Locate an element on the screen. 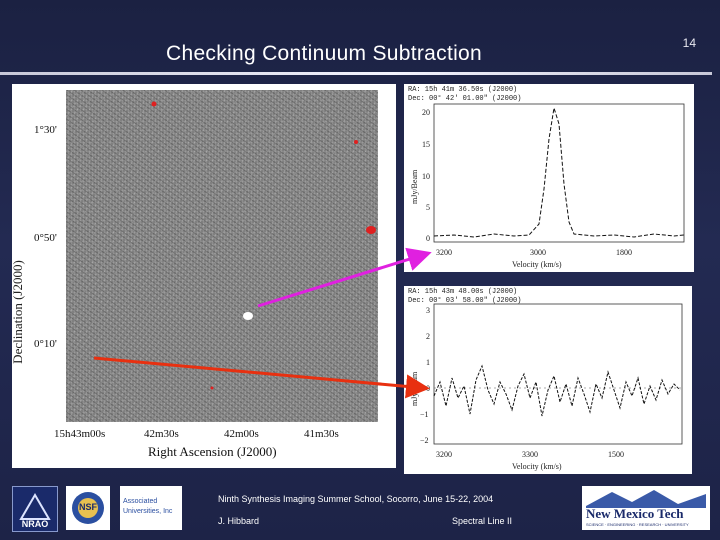 This screenshot has width=720, height=540. spectrum-bottom-x-tick-1: 3200 is located at coordinates (444, 454).